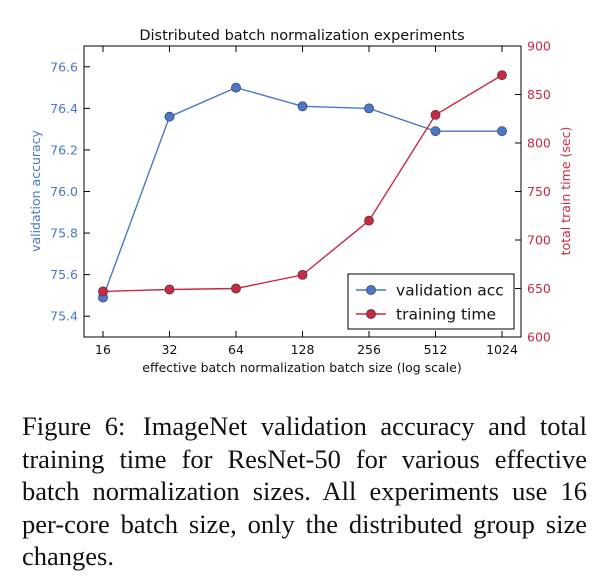 This screenshot has width=592, height=581. I want to click on caption-label: Figure 6:, so click(74, 426).